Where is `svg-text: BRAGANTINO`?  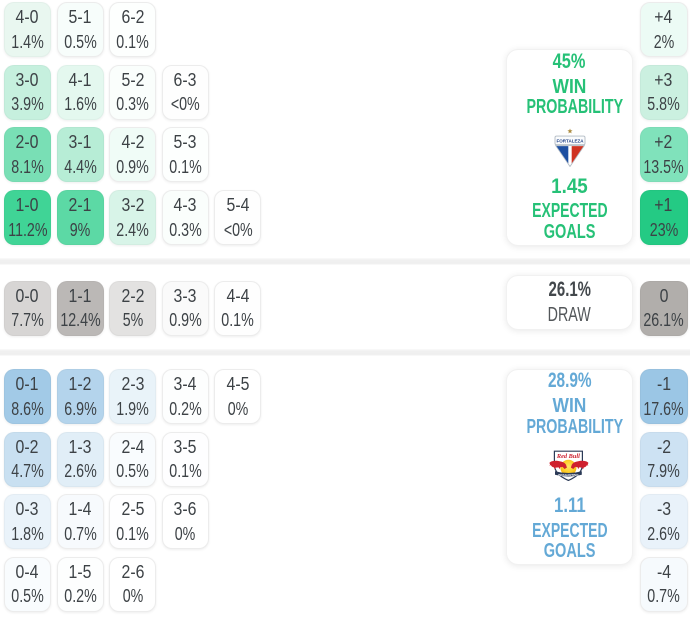 svg-text: BRAGANTINO is located at coordinates (568, 475).